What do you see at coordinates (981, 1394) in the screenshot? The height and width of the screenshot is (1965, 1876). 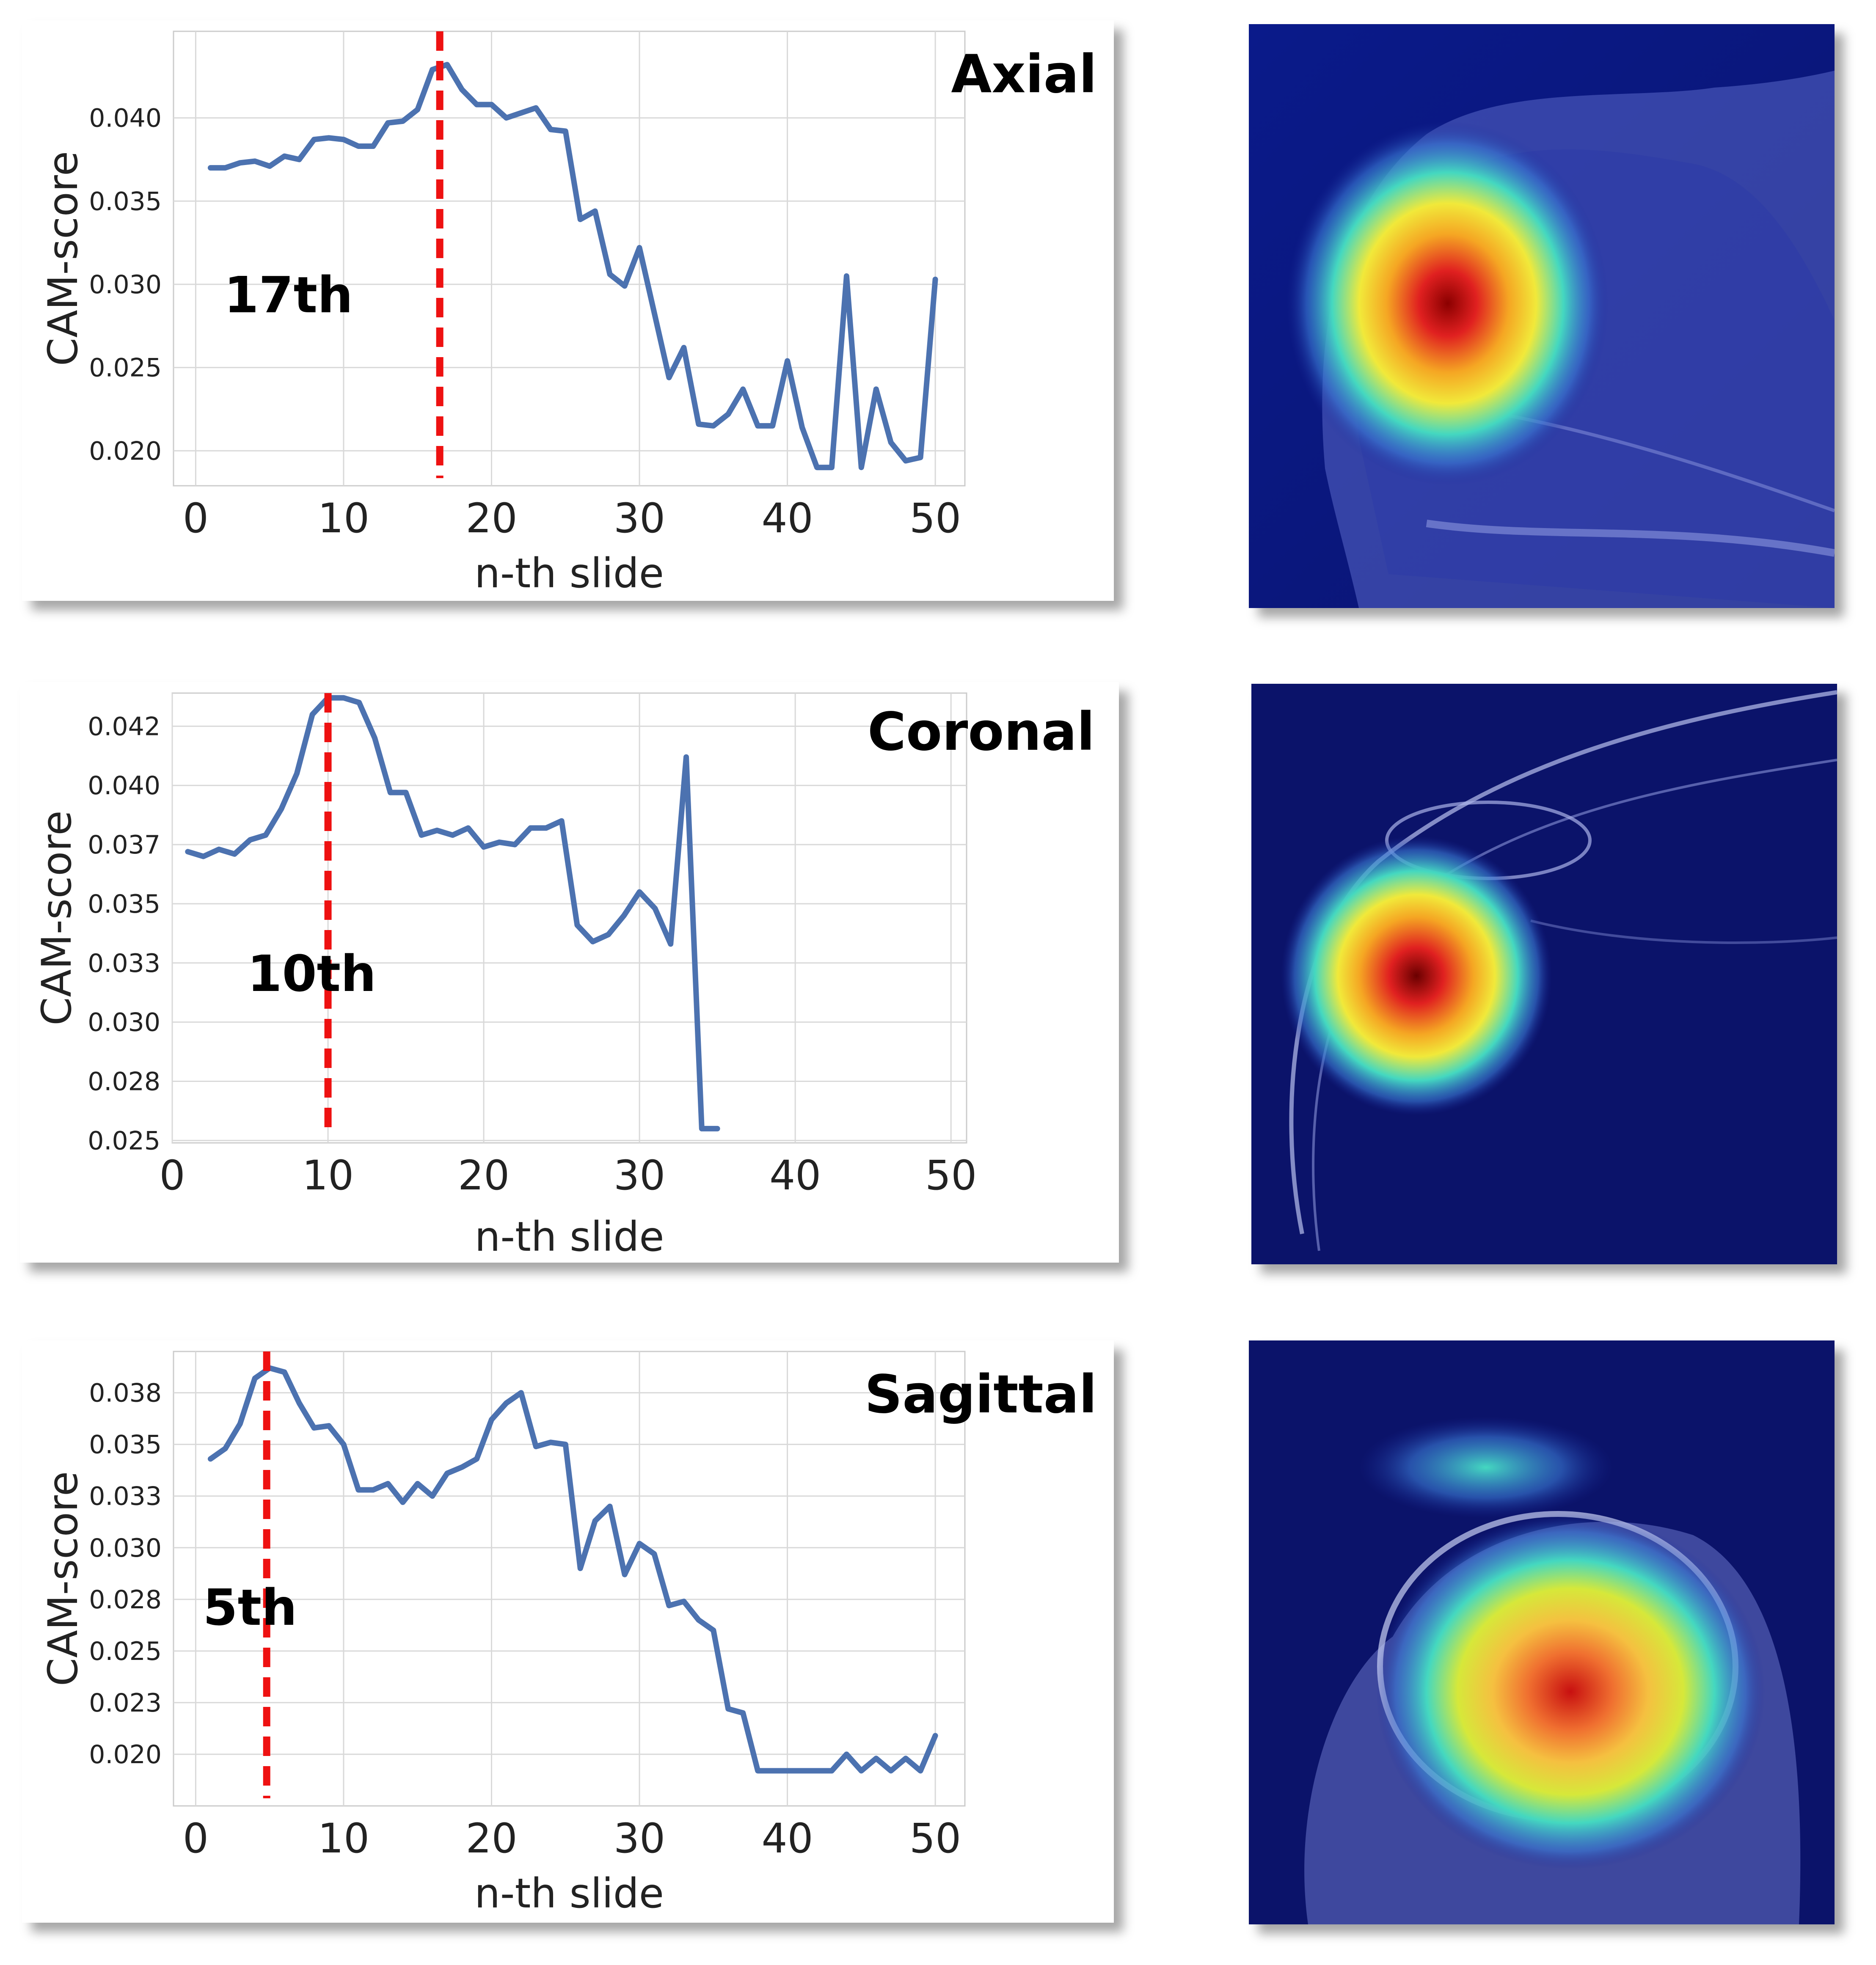 I see `chart-title: Sagittal` at bounding box center [981, 1394].